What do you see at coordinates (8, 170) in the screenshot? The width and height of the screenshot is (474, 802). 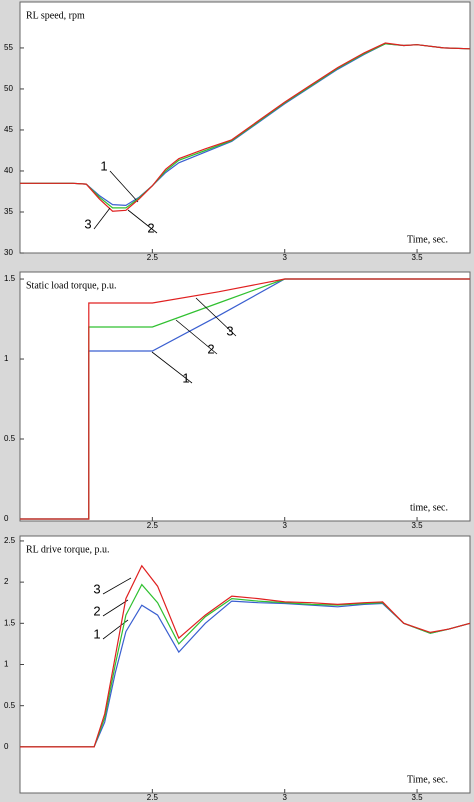 I see `y-tick-label: 40` at bounding box center [8, 170].